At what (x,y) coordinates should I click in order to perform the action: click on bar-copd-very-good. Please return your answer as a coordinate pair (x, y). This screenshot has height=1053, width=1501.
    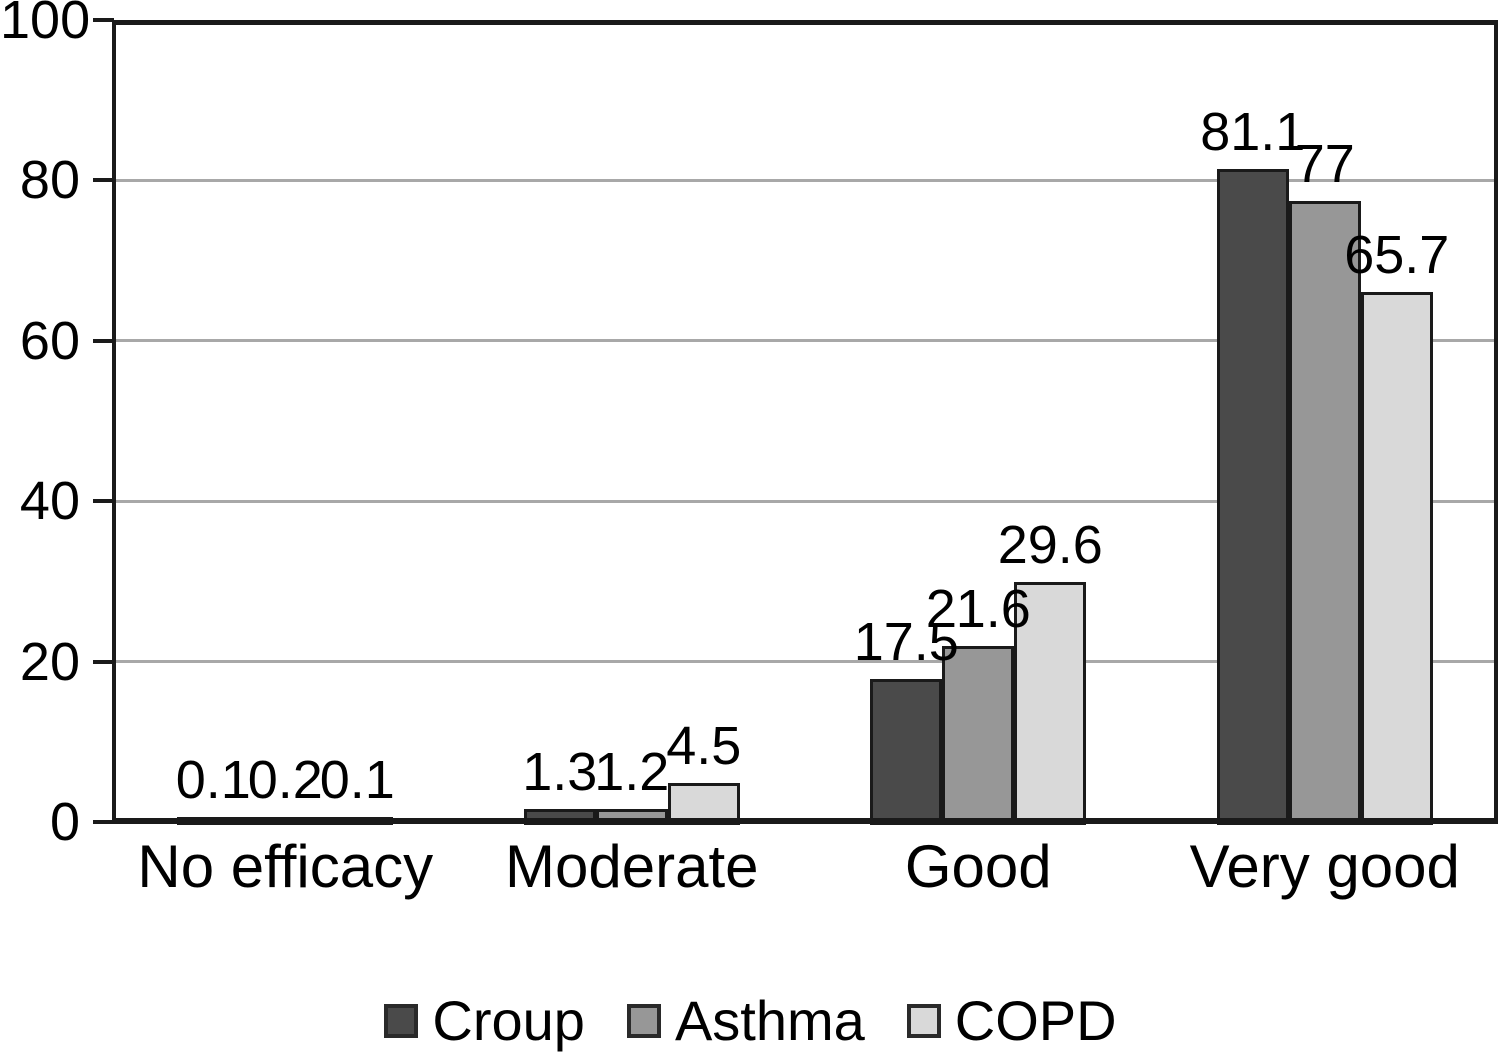
    Looking at the image, I should click on (1396, 558).